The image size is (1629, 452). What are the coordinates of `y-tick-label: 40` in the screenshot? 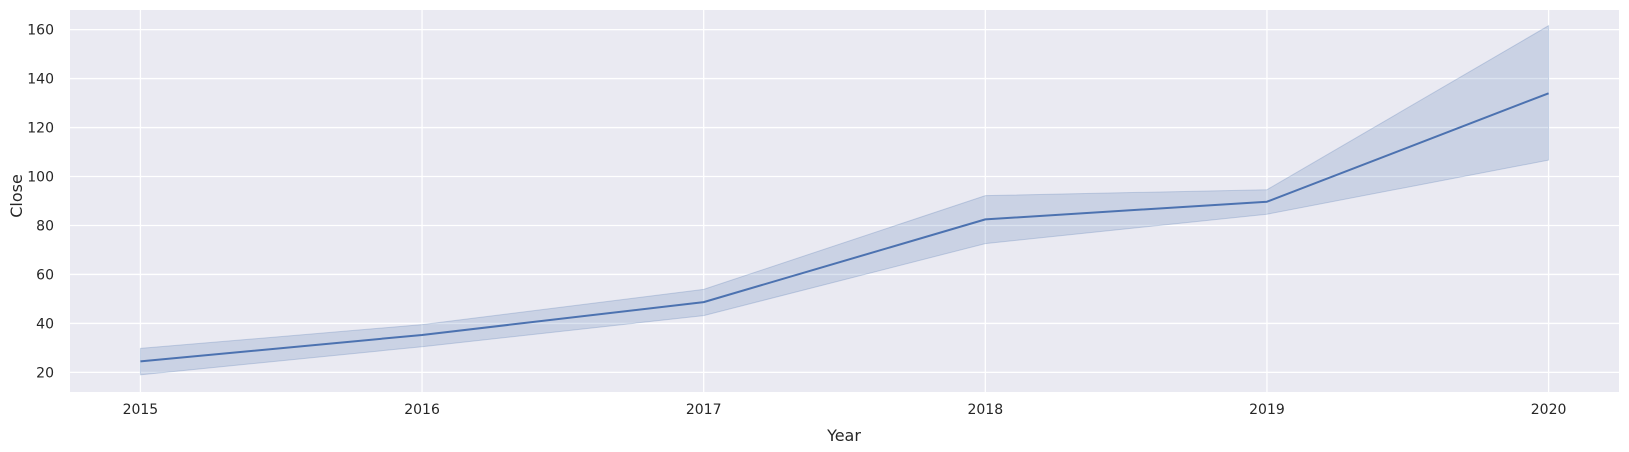 It's located at (45, 324).